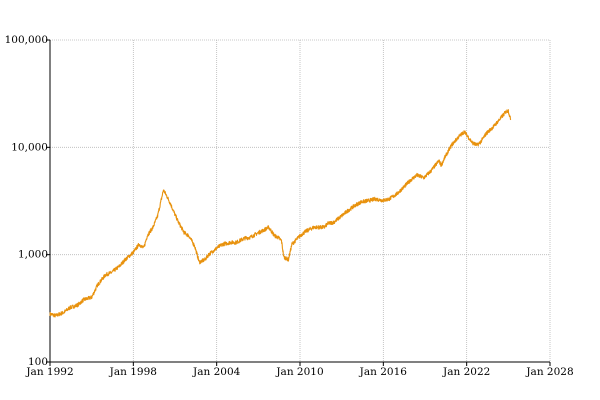  I want to click on x-tick-label-6: Jan 2028, so click(549, 372).